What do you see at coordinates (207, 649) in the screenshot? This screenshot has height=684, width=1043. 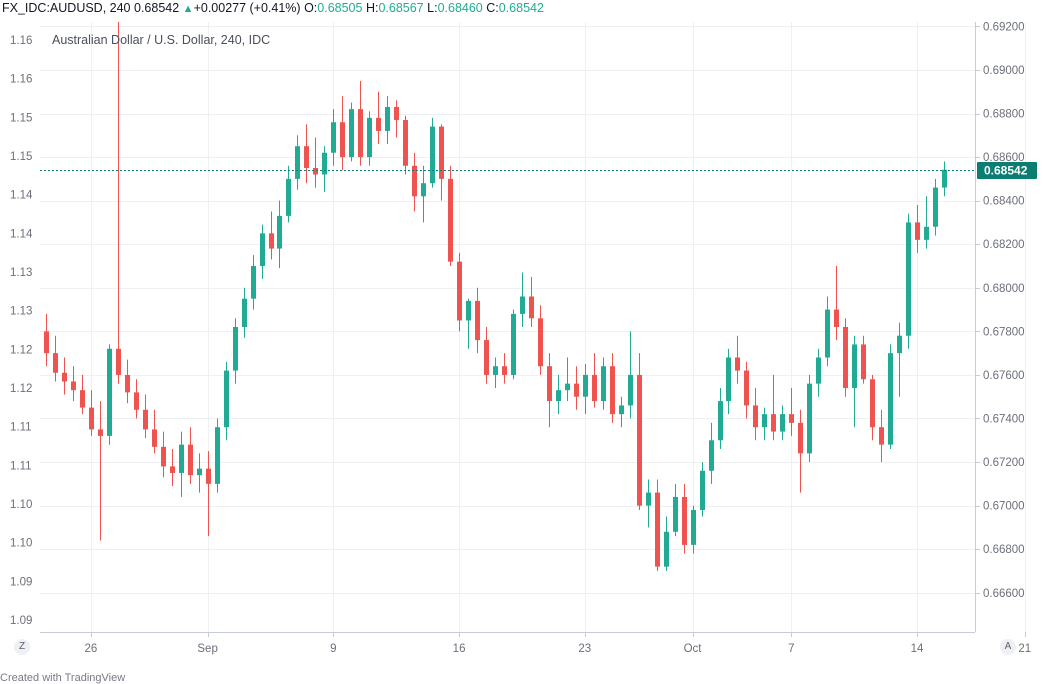 I see `x-tick-label: Sep` at bounding box center [207, 649].